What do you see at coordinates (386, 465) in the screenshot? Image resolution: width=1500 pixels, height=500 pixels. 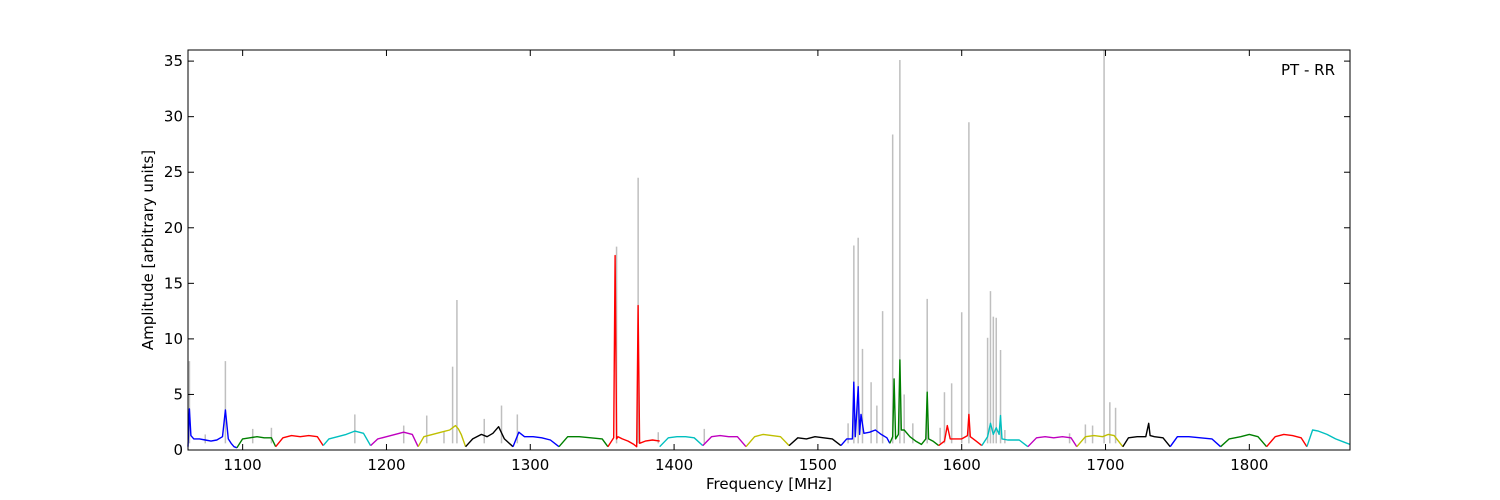 I see `x-tick-label: 1200` at bounding box center [386, 465].